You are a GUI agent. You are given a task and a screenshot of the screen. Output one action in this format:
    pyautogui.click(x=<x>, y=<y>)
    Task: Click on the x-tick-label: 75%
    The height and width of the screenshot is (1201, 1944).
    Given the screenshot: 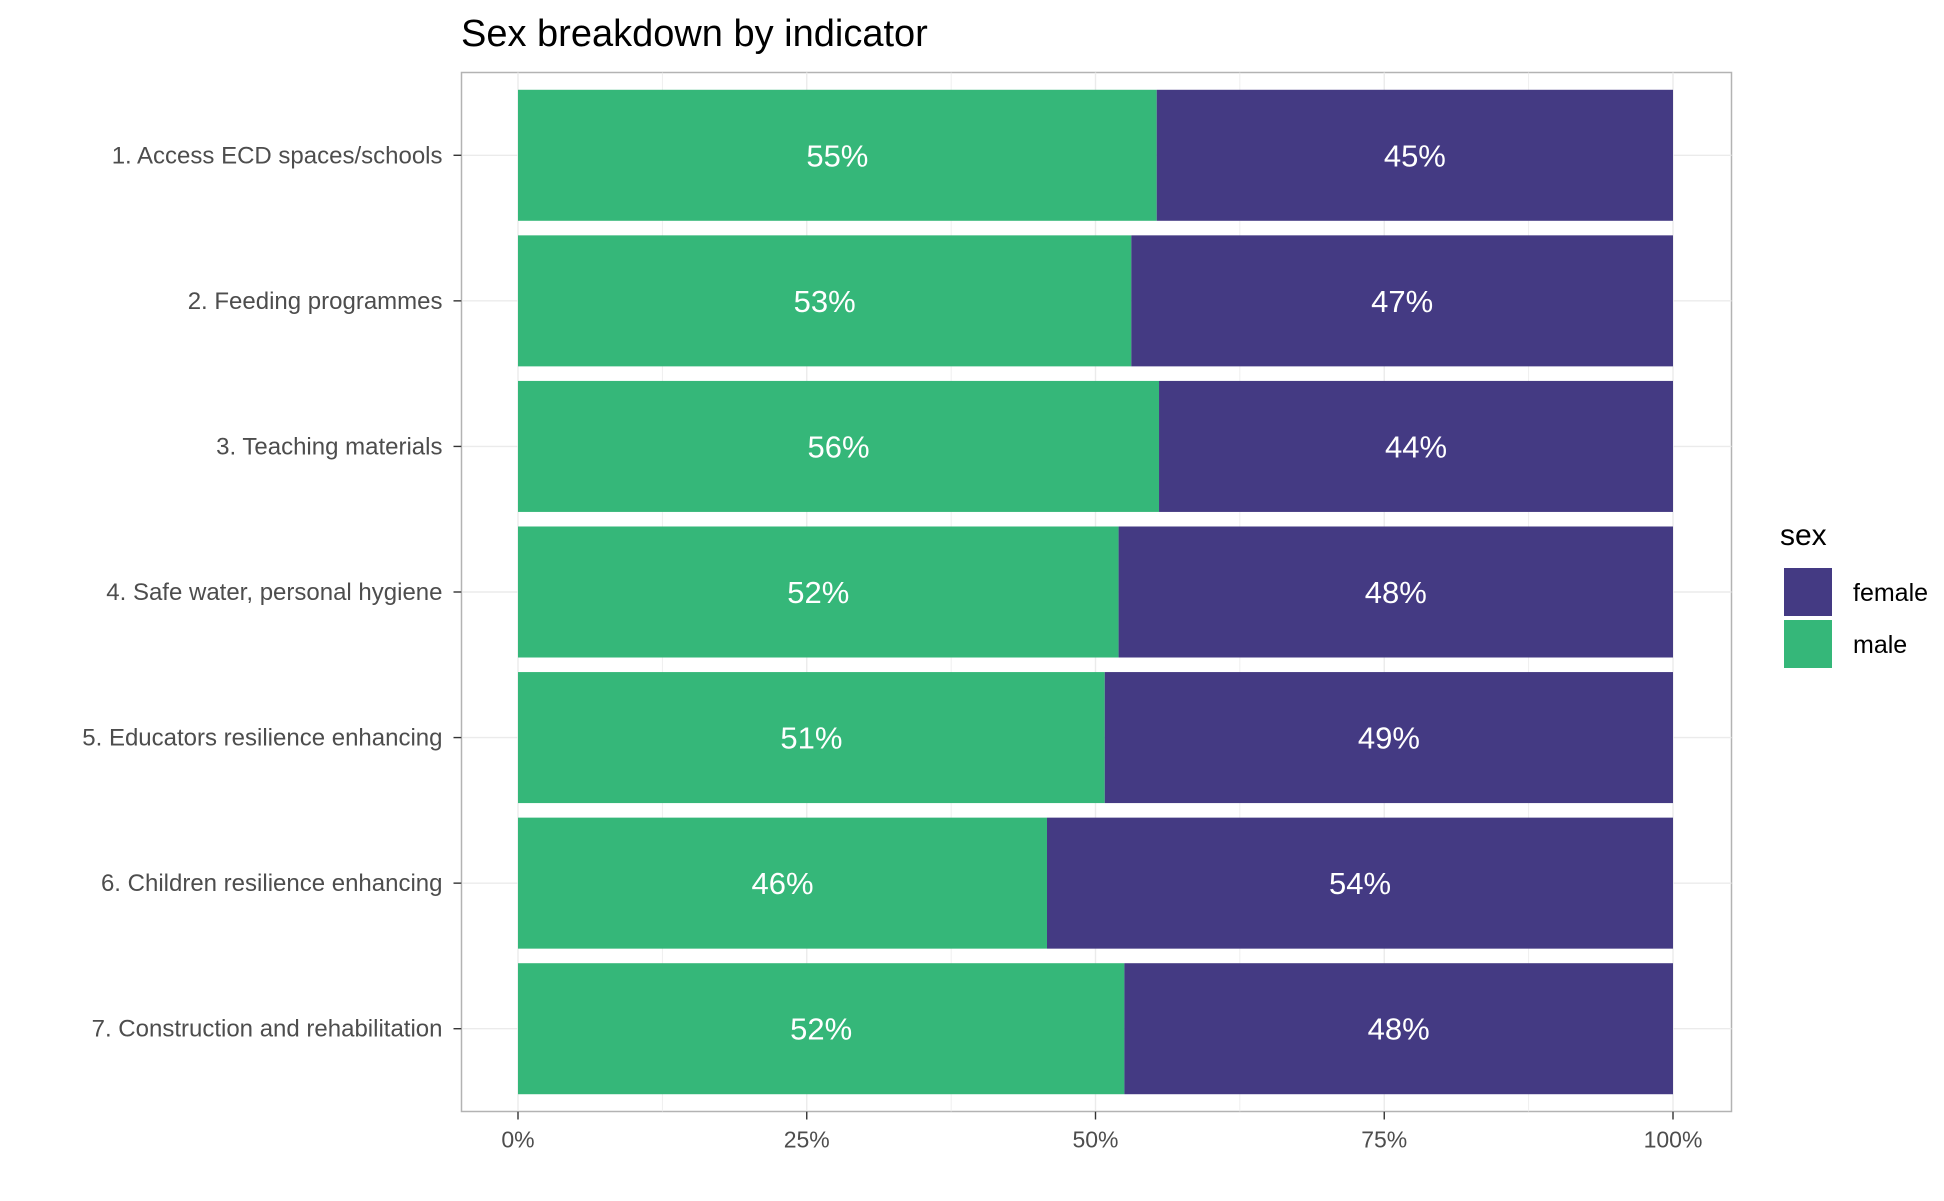 What is the action you would take?
    pyautogui.click(x=1384, y=1140)
    